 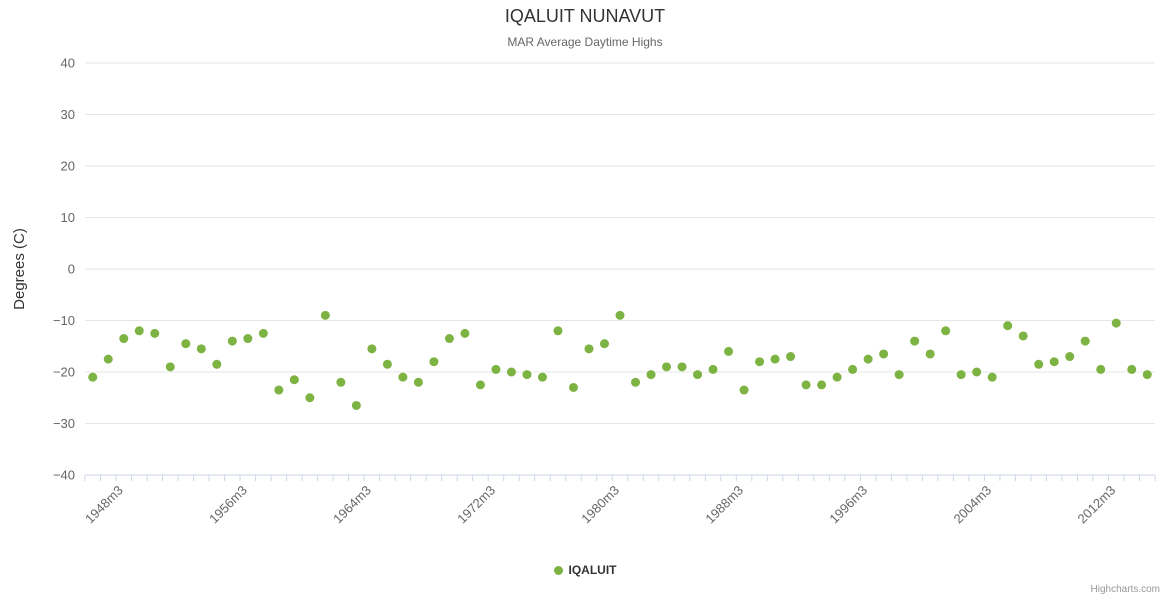 What do you see at coordinates (682, 367) in the screenshot?
I see `data-point: 1984m3: -19` at bounding box center [682, 367].